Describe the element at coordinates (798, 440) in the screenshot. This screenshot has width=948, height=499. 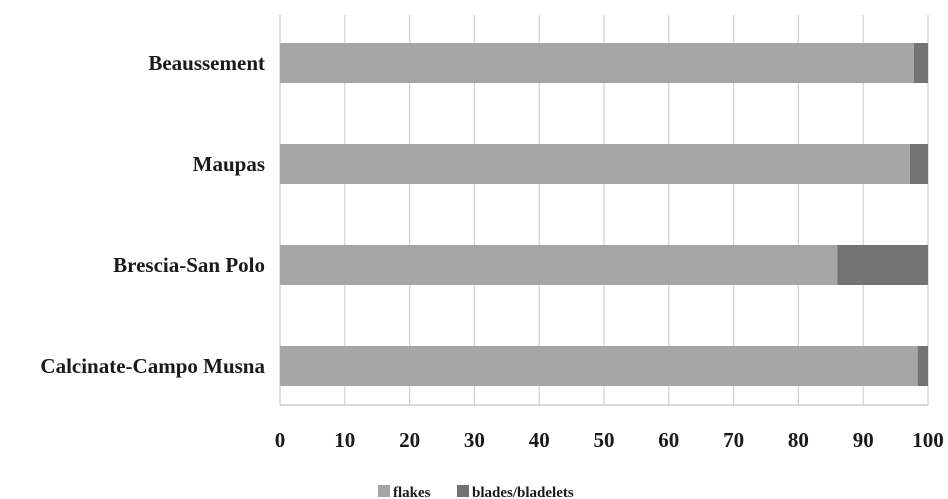
I see `x-tick-label: 80` at that location.